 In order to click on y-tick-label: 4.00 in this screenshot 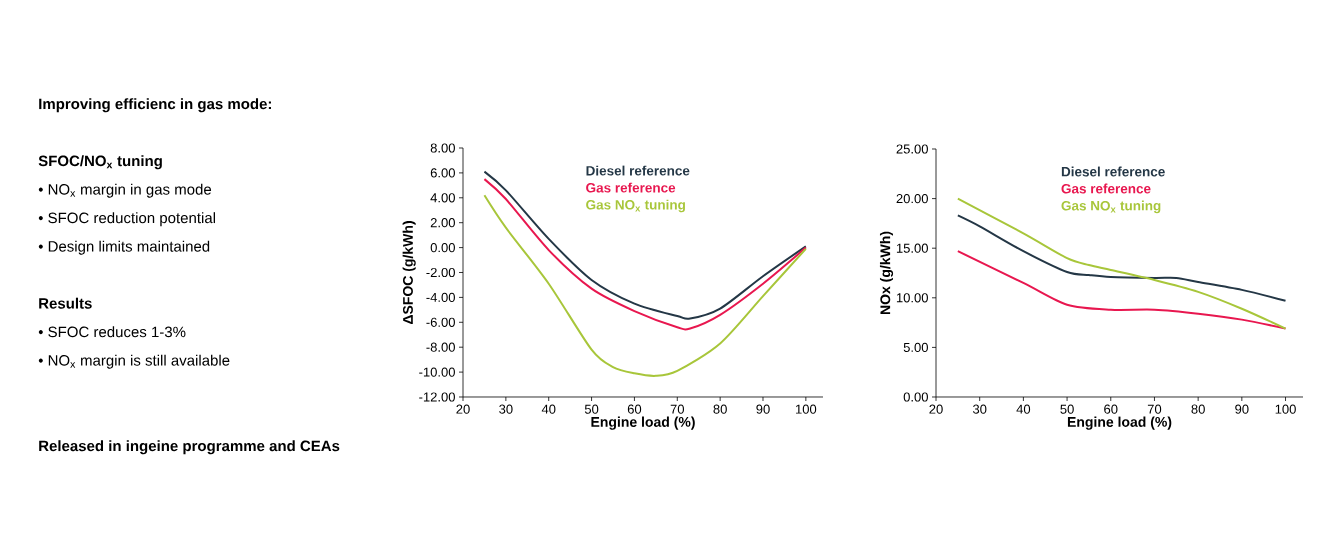, I will do `click(442, 198)`.